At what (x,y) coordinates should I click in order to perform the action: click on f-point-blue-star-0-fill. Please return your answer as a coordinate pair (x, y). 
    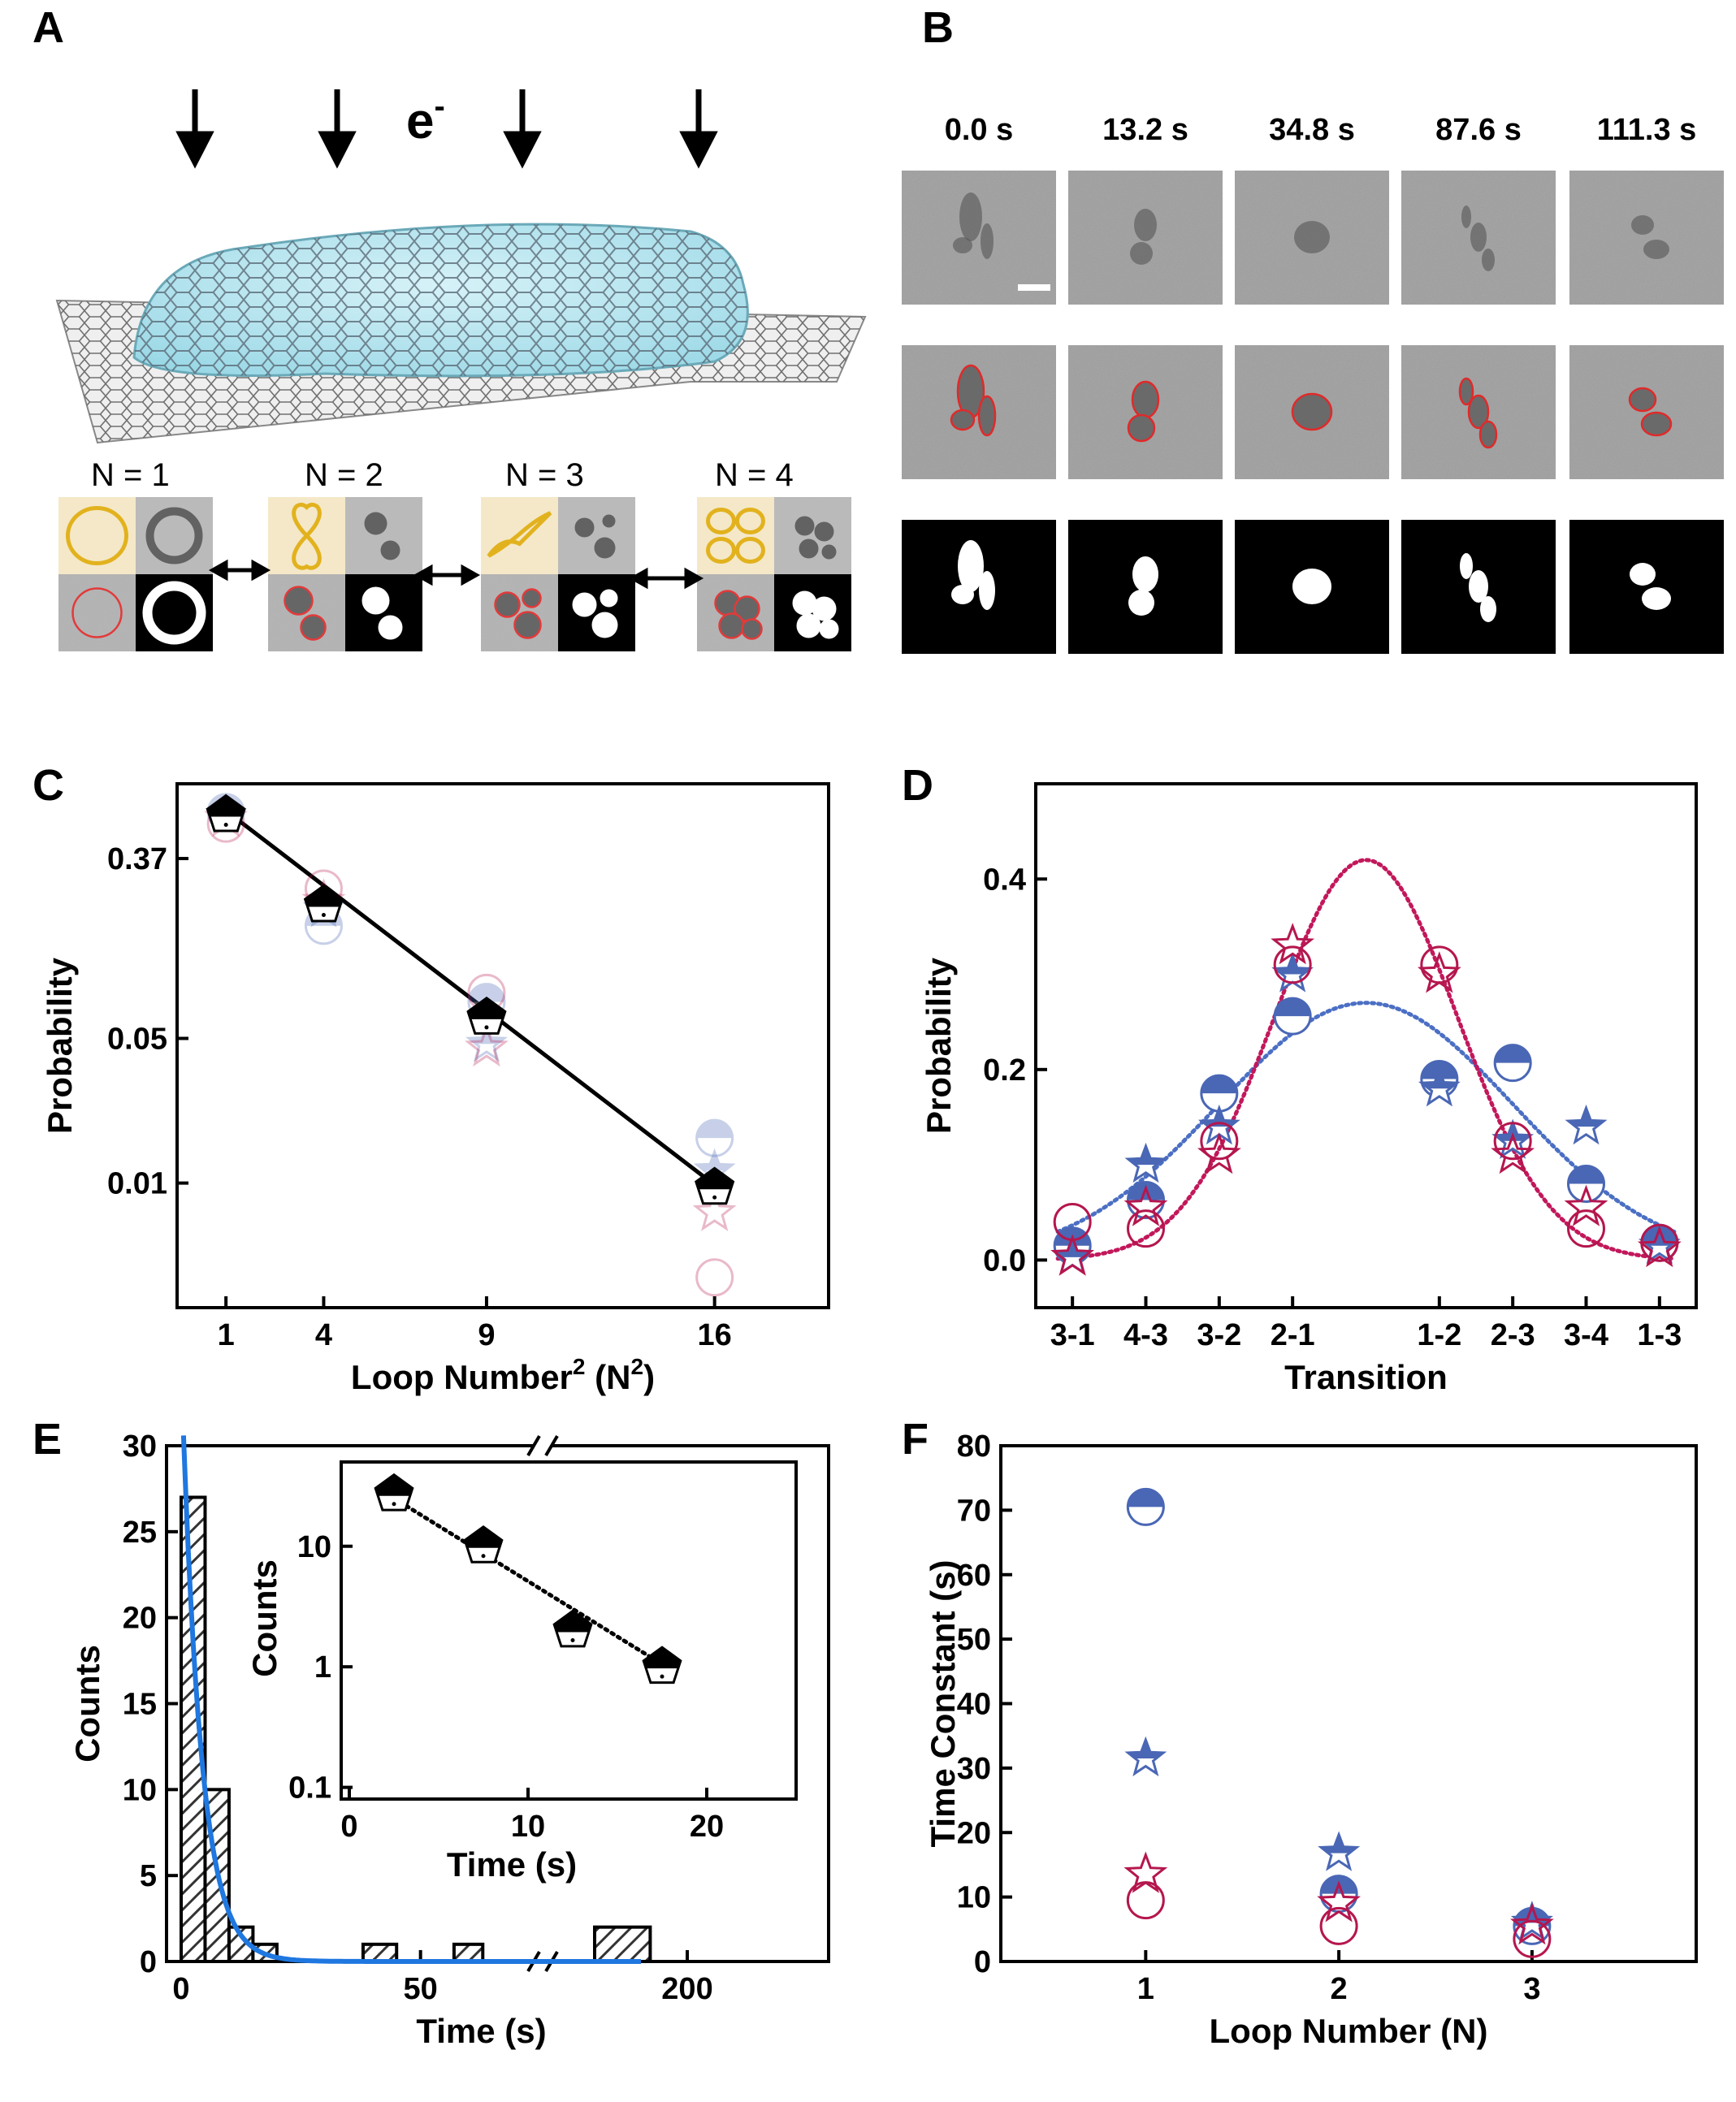
    Looking at the image, I should click on (1146, 1749).